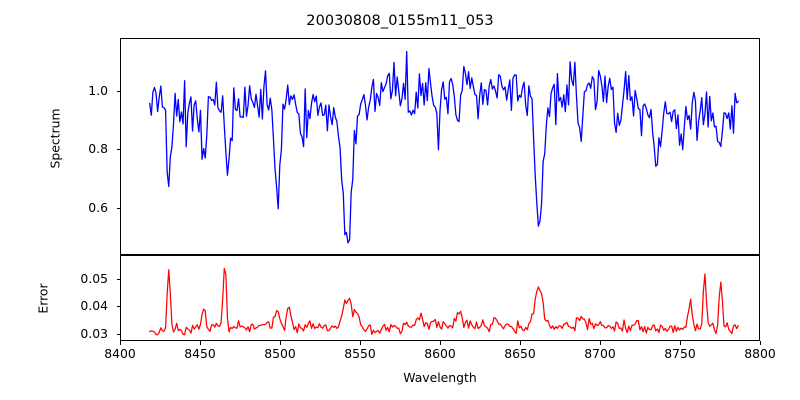 The image size is (800, 400). I want to click on x-tick-label: 8400, so click(120, 353).